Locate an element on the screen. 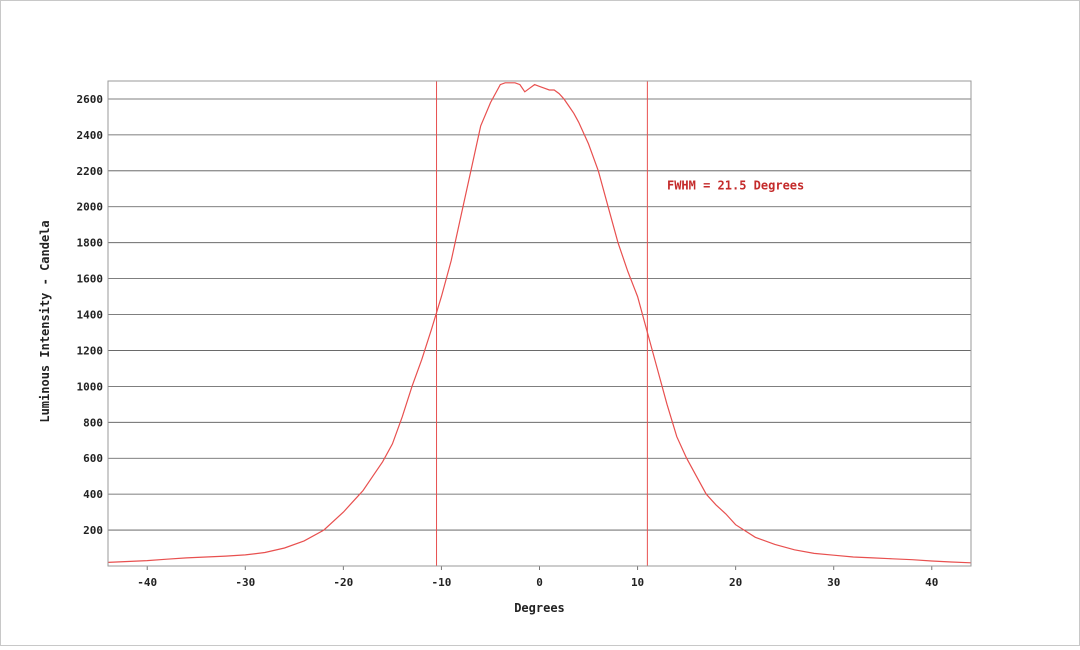  y-tick-label: 1600 is located at coordinates (90, 279).